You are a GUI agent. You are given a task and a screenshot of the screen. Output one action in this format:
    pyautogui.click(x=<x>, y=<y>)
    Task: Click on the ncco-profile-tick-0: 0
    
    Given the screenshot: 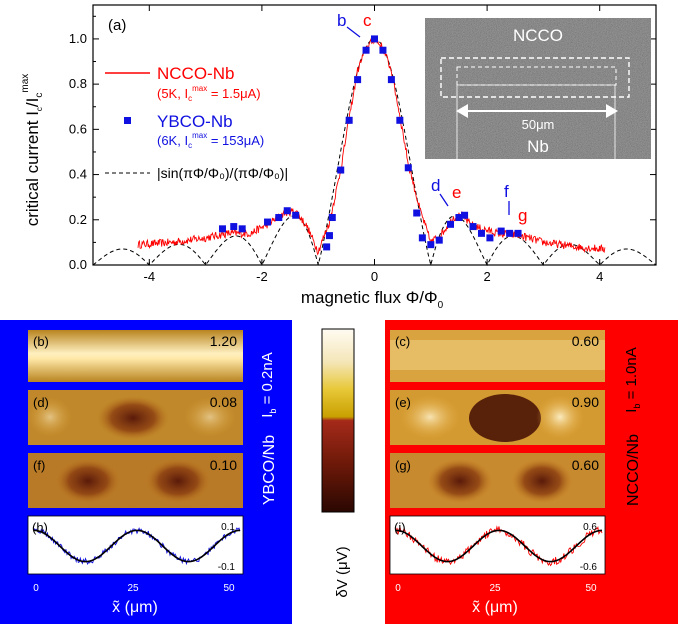 What is the action you would take?
    pyautogui.click(x=398, y=588)
    